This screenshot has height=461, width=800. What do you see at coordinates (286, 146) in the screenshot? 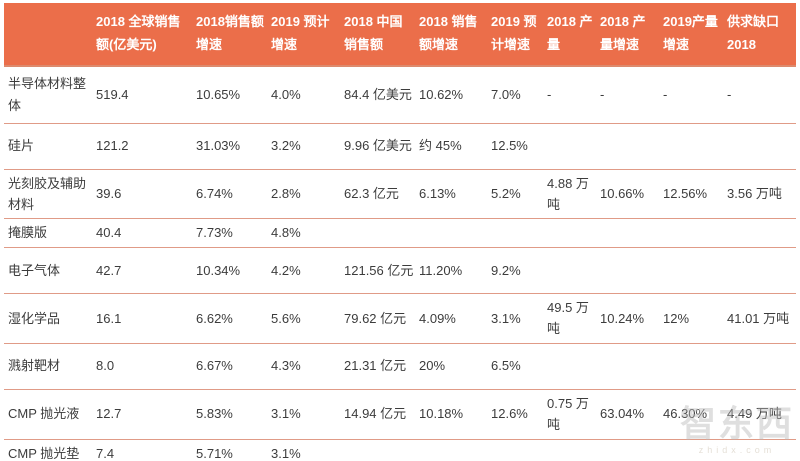
I see `table-cell: 3.2%` at bounding box center [286, 146].